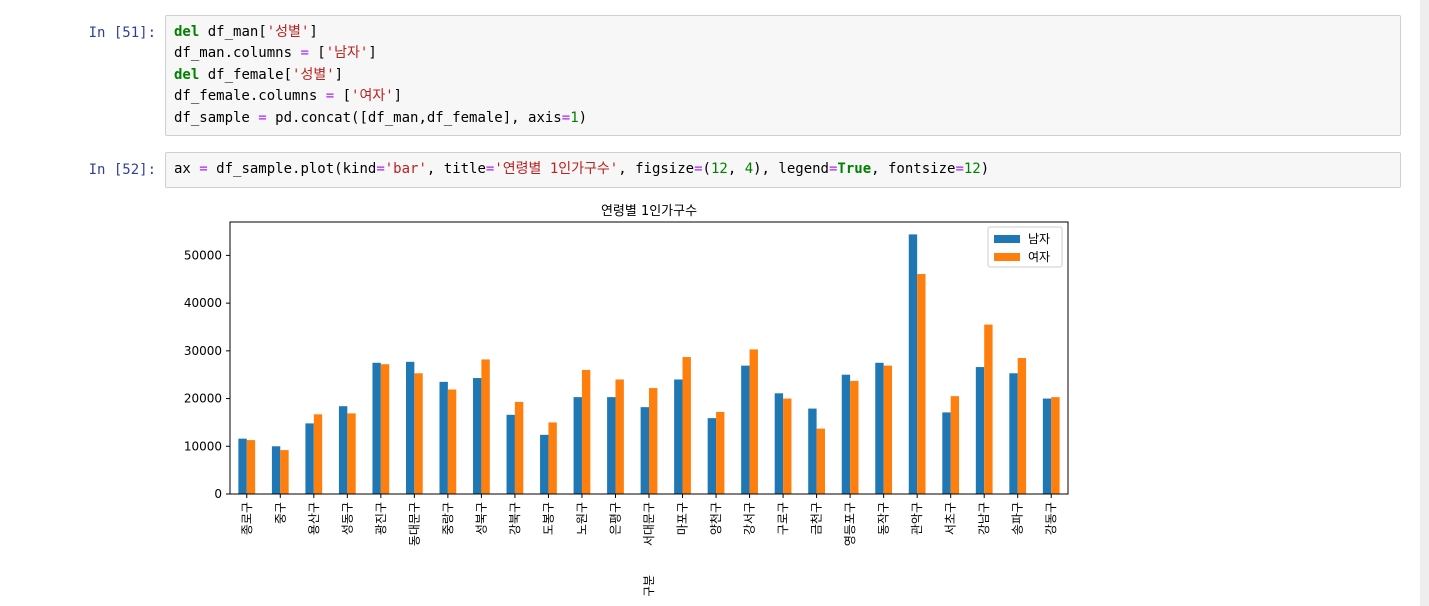  What do you see at coordinates (783, 53) in the screenshot?
I see `code-line: df_man.columns = ['남자']` at bounding box center [783, 53].